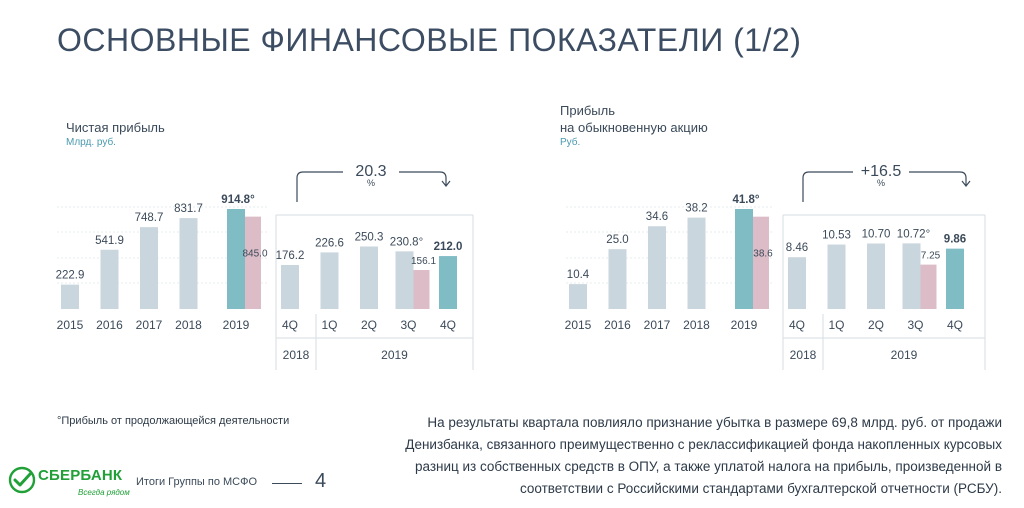 The image size is (1024, 508). Describe the element at coordinates (287, 483) in the screenshot. I see `footer-divider` at that location.